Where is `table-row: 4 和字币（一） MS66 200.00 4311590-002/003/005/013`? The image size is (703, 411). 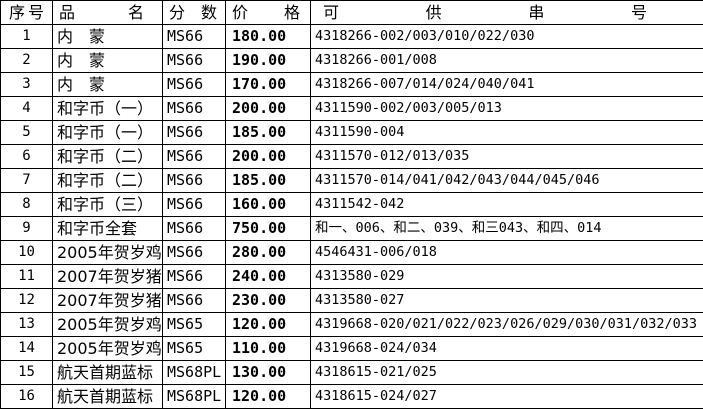 table-row: 4 和字币（一） MS66 200.00 4311590-002/003/005/013 is located at coordinates (351, 108).